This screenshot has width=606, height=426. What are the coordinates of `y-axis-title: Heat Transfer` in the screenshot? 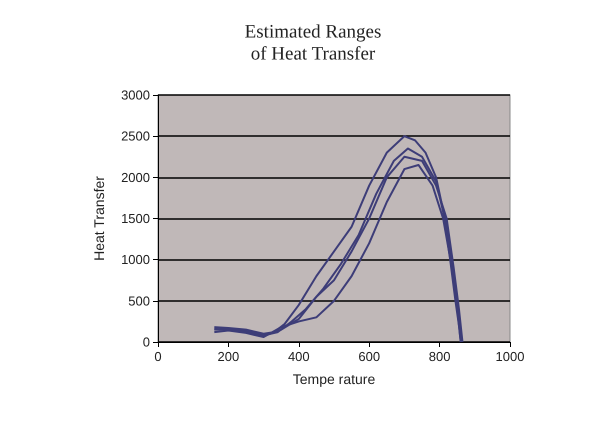 It's located at (99, 218).